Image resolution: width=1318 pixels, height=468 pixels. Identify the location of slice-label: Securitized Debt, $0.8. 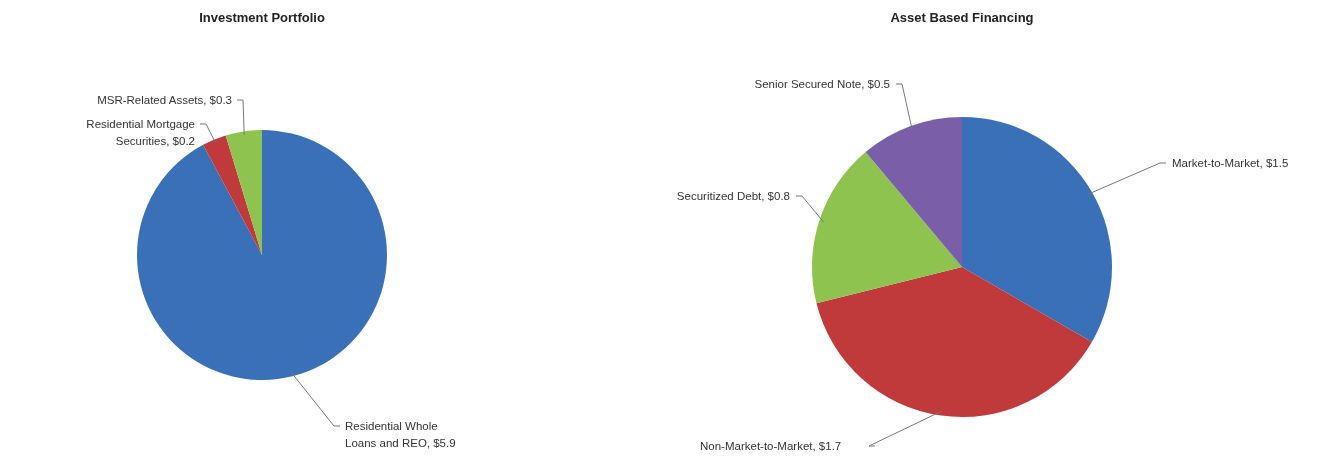
(733, 196).